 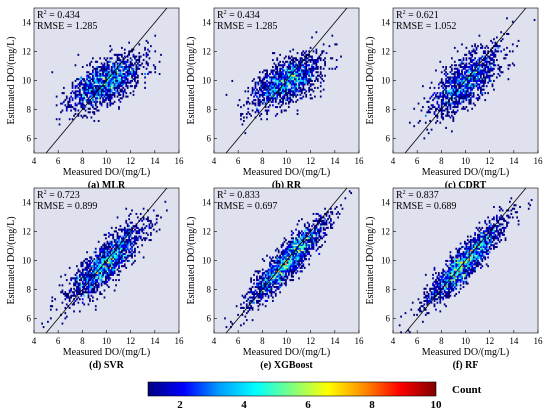 I want to click on y-axis-label: Estimated DO/(mg/L), so click(x=191, y=80).